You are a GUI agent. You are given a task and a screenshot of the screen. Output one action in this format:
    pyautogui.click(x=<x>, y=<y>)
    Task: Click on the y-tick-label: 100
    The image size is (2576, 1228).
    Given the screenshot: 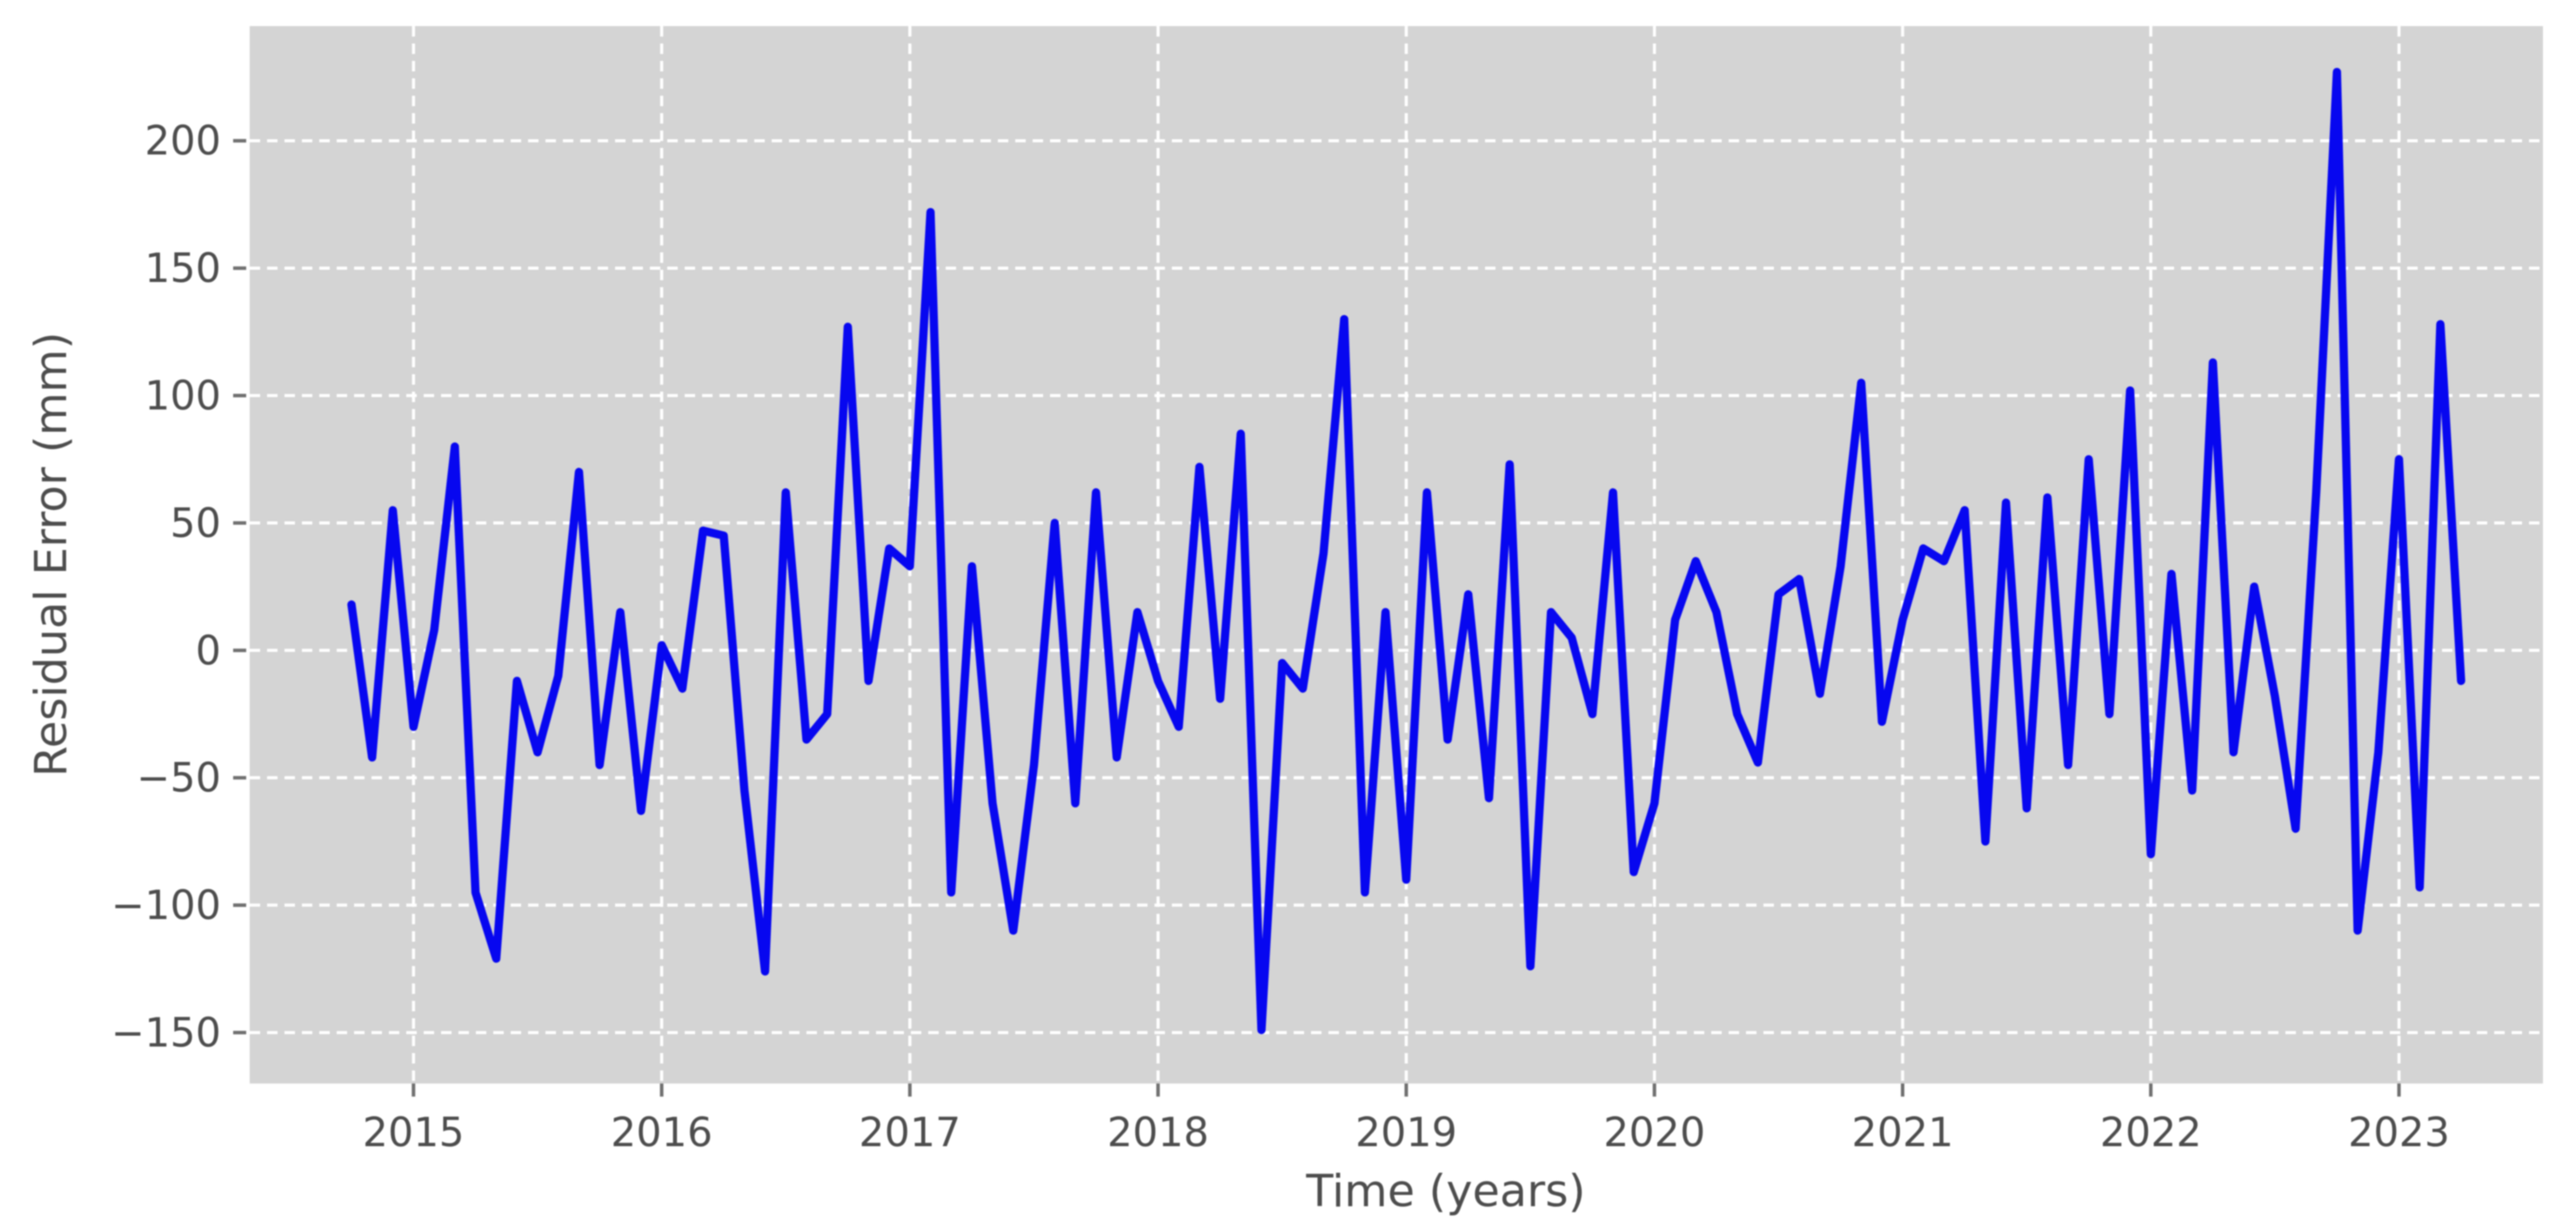 What is the action you would take?
    pyautogui.click(x=182, y=395)
    